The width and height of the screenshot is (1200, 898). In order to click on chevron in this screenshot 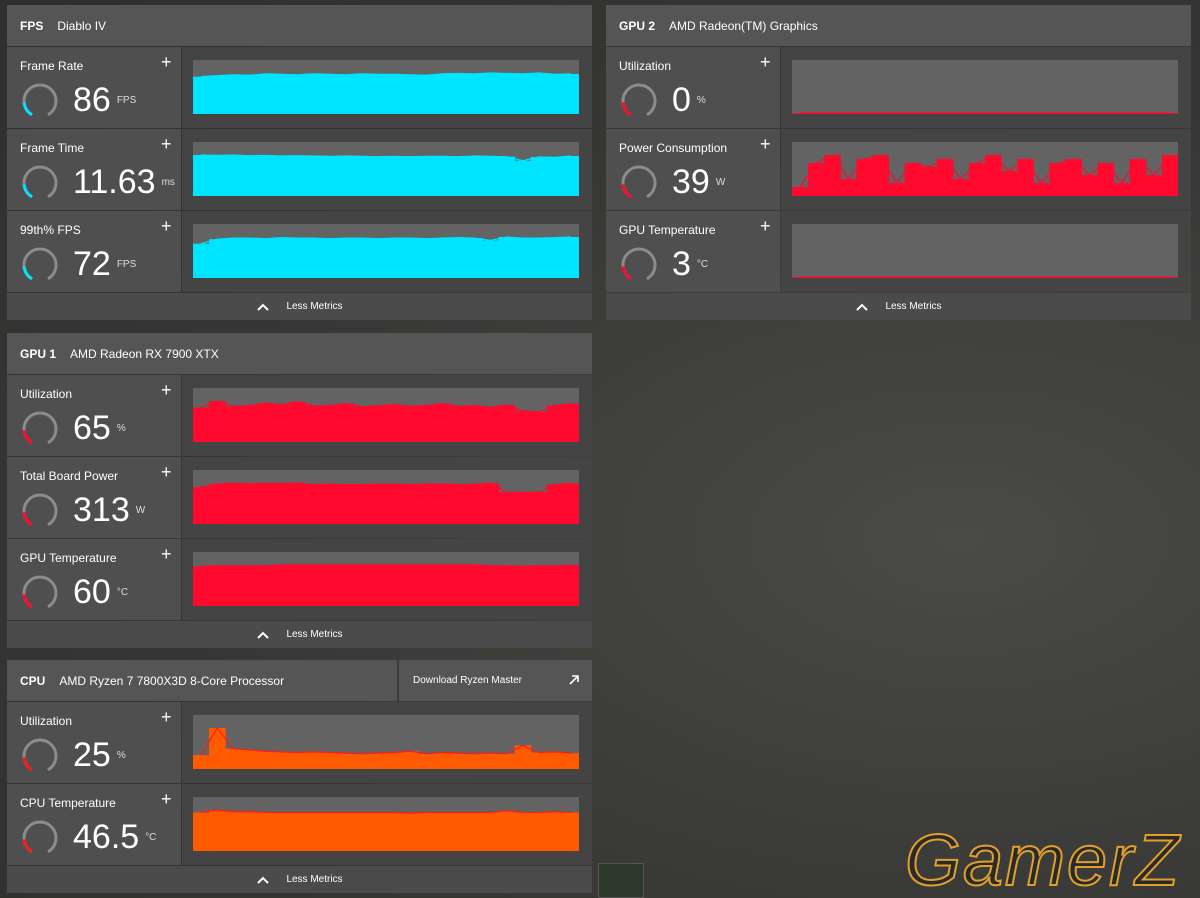, I will do `click(263, 307)`.